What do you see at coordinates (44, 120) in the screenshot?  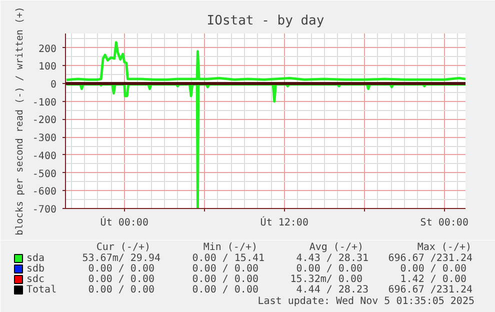 I see `y-tick-label: -200` at bounding box center [44, 120].